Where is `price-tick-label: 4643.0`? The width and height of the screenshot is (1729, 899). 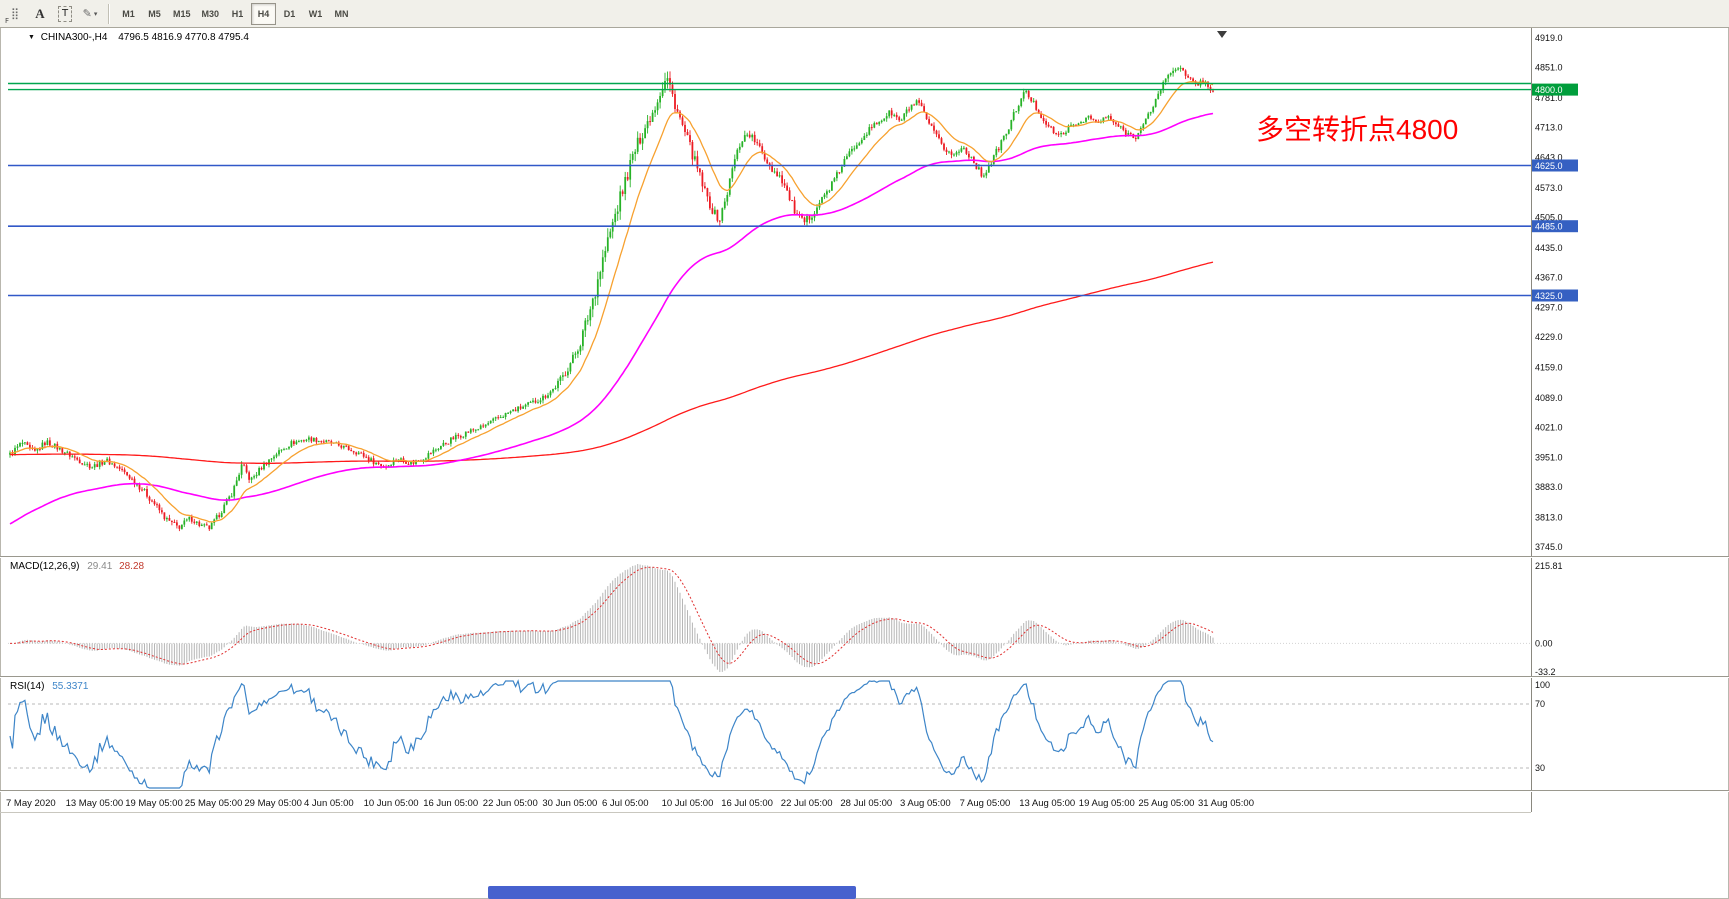
price-tick-label: 4643.0 is located at coordinates (1549, 158).